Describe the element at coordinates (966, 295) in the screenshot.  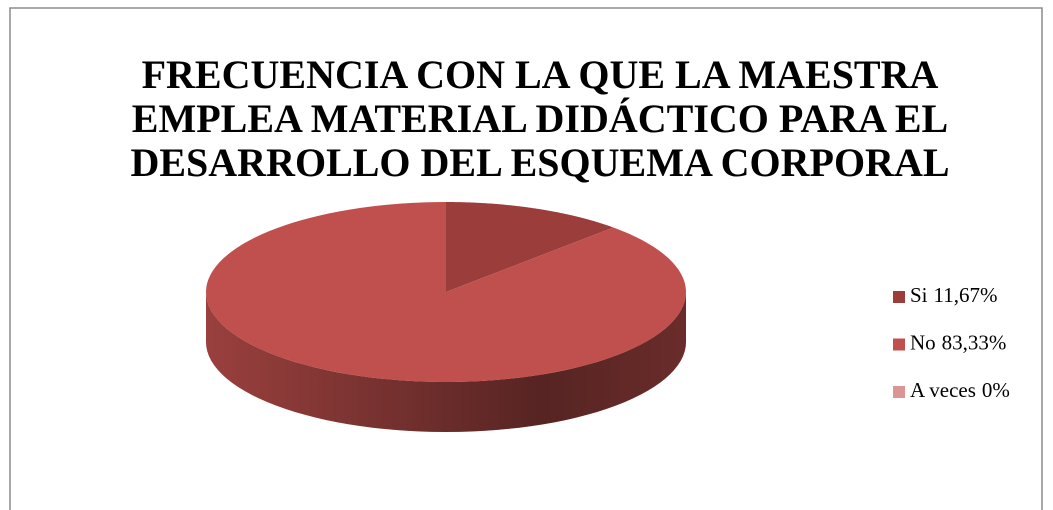
I see `legend-value: 11,67%` at that location.